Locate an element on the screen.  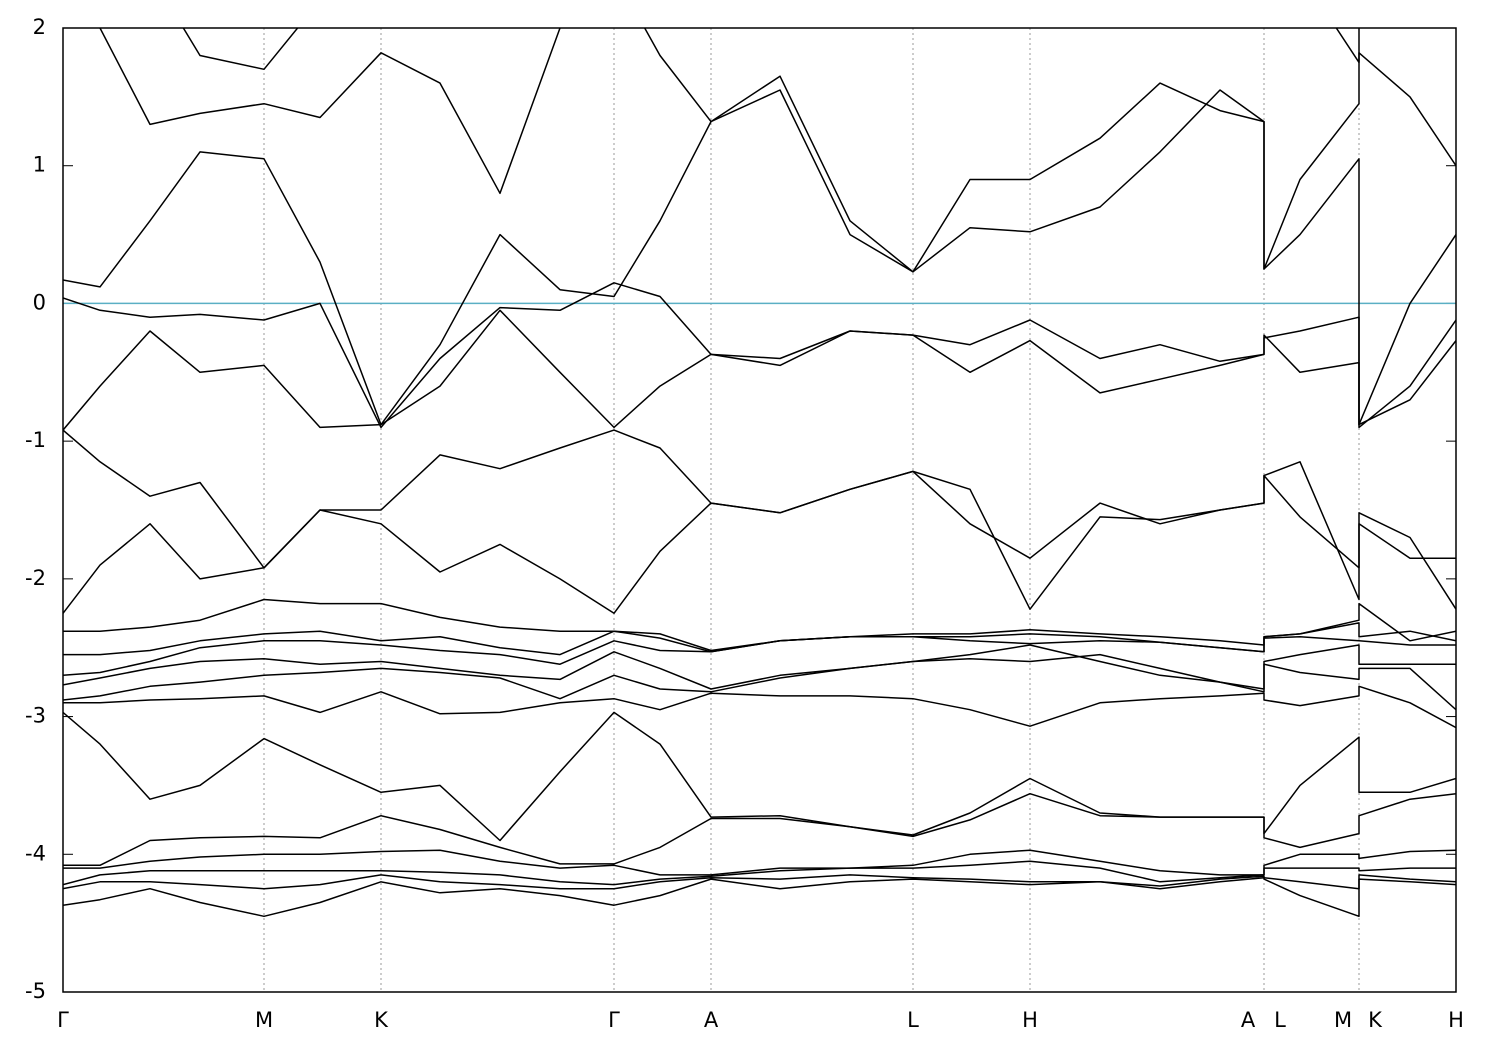
y-tick-label: -1 is located at coordinates (35, 440).